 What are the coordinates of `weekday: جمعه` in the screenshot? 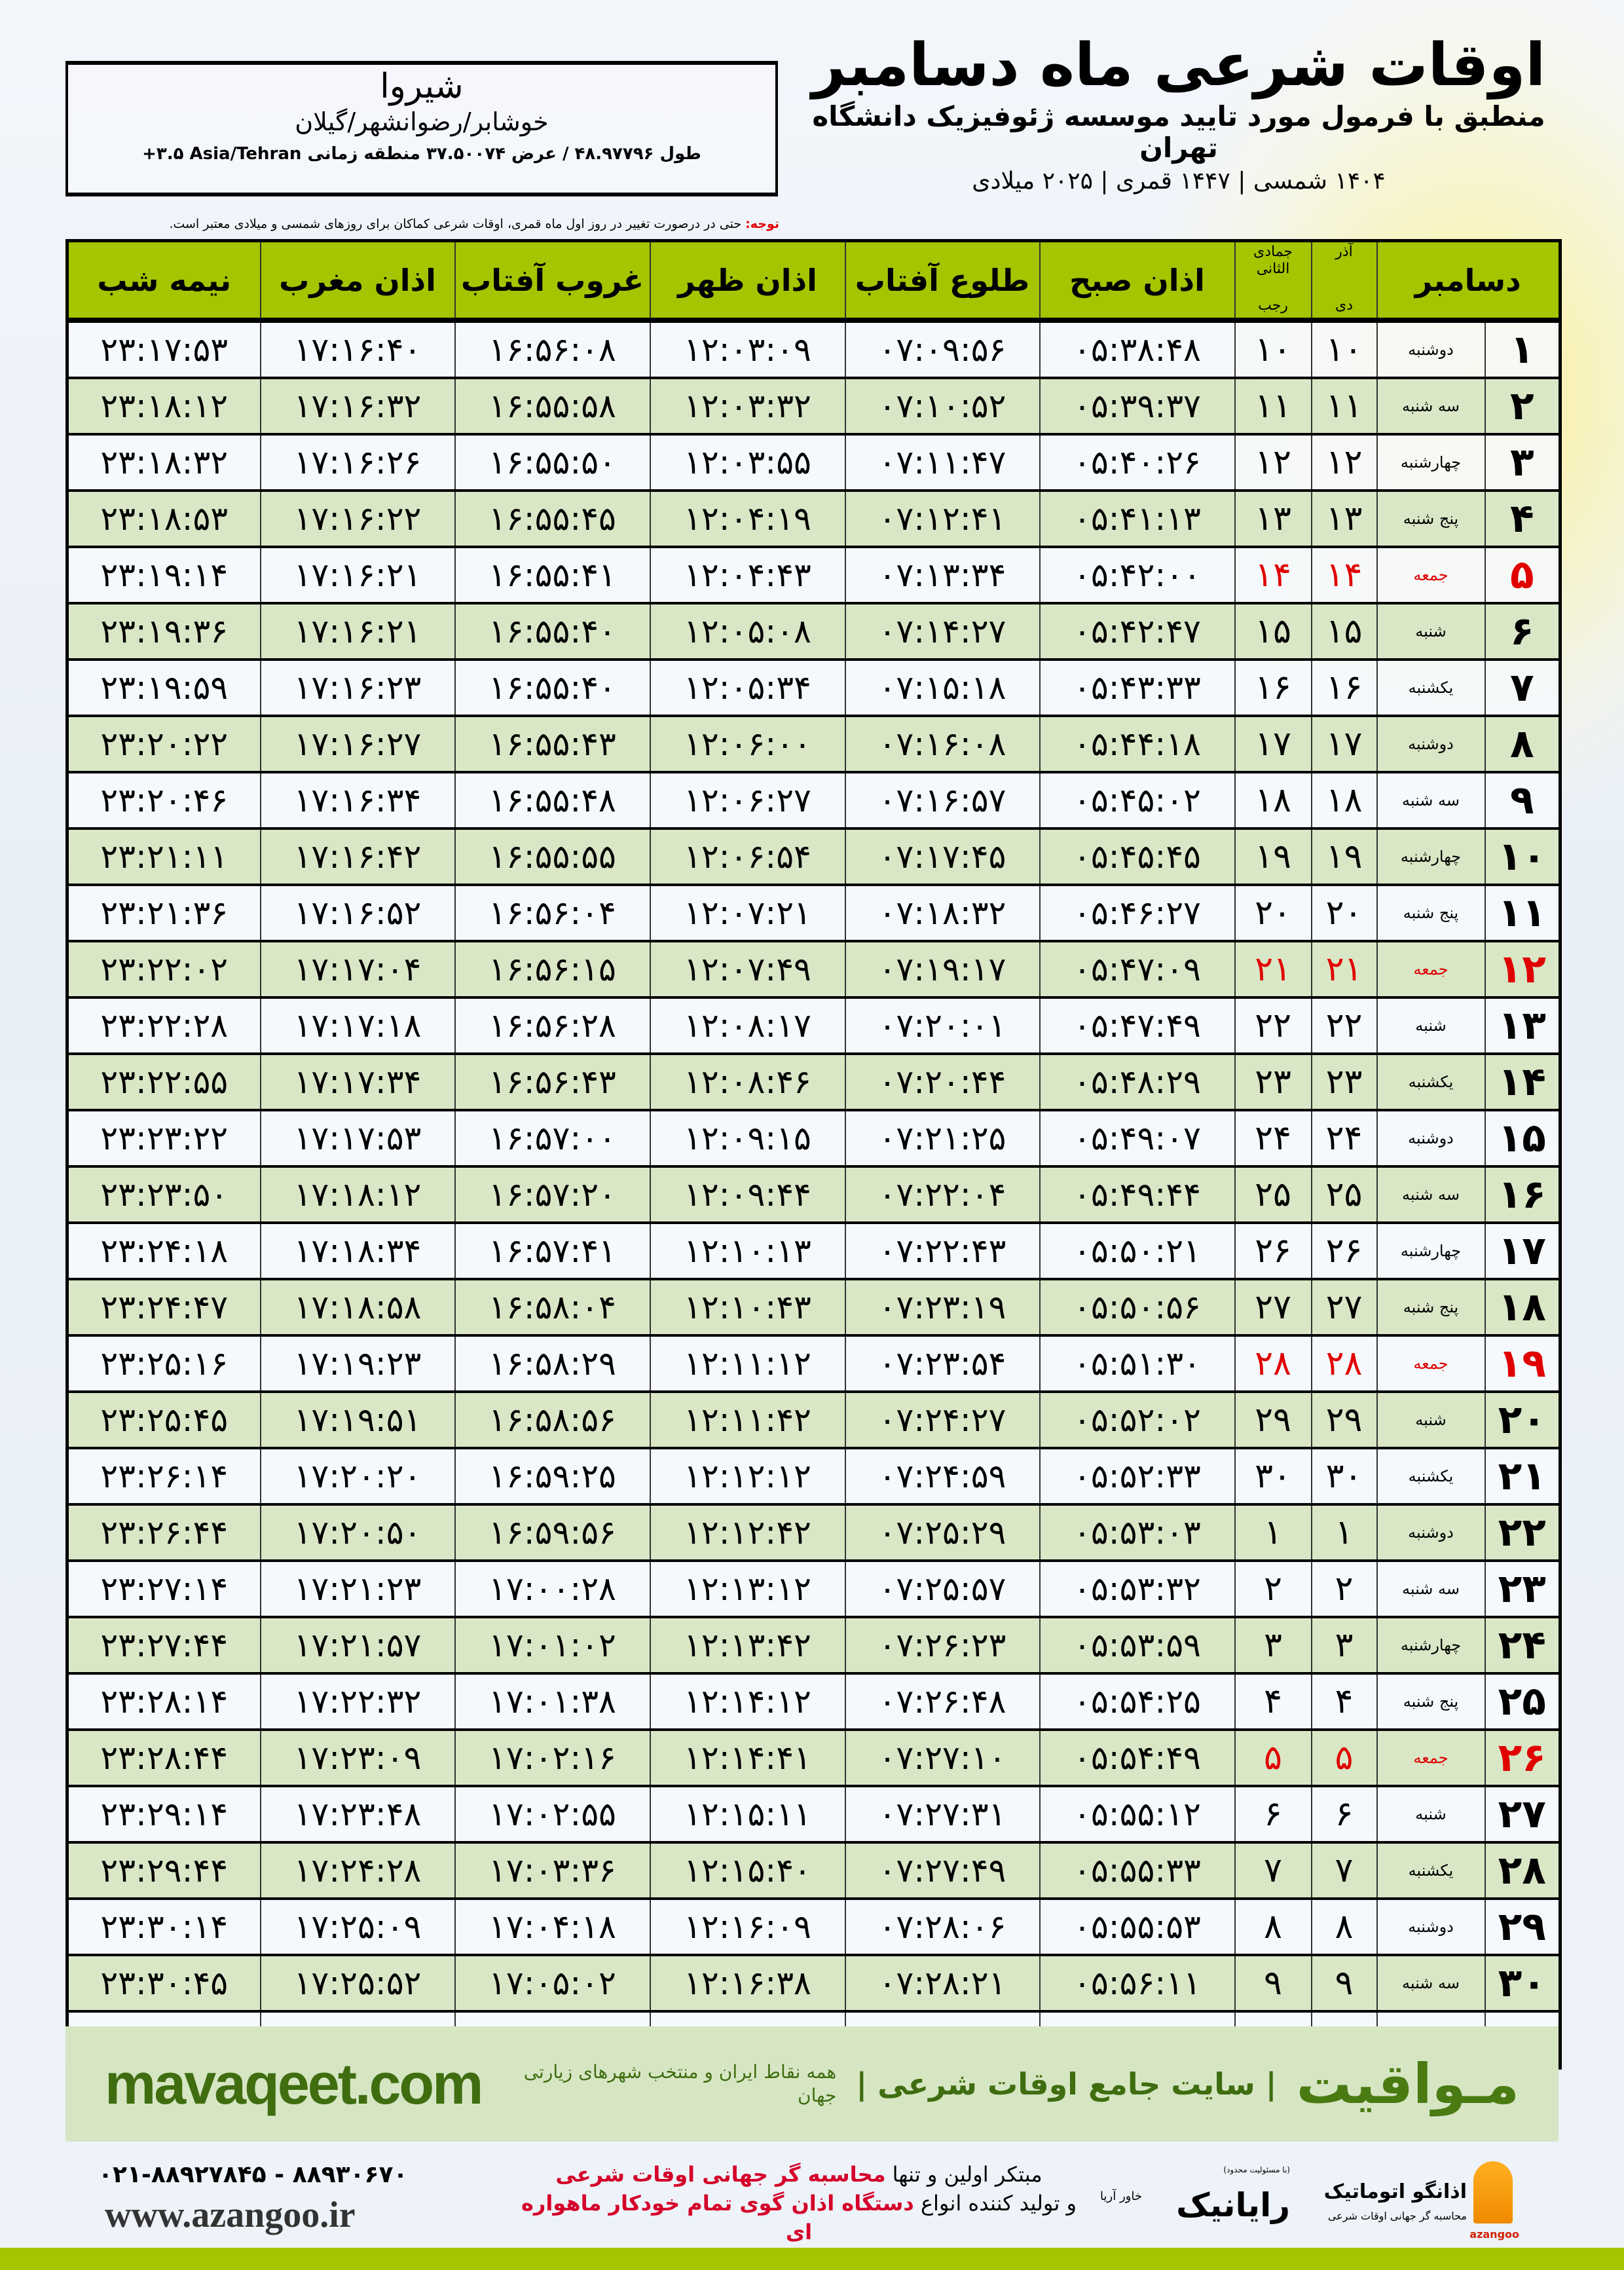 It's located at (1431, 969).